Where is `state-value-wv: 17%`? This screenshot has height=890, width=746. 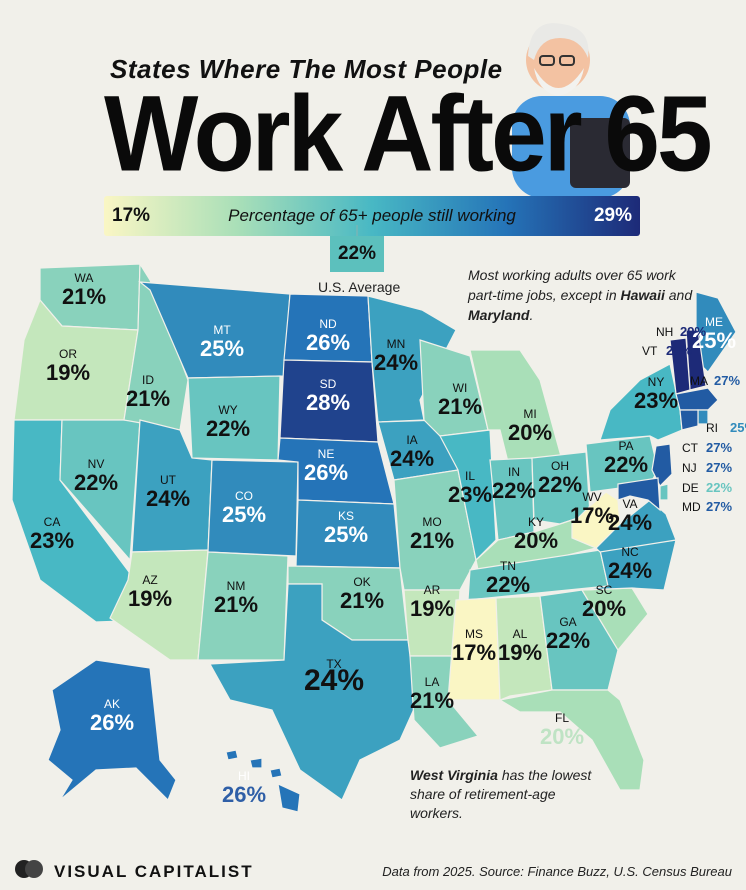 state-value-wv: 17% is located at coordinates (592, 515).